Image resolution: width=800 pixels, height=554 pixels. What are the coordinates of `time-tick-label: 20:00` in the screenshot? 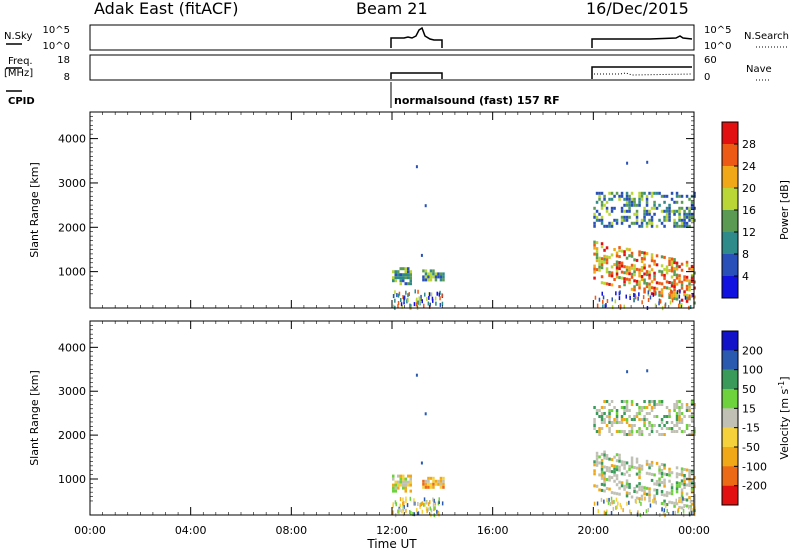 It's located at (593, 530).